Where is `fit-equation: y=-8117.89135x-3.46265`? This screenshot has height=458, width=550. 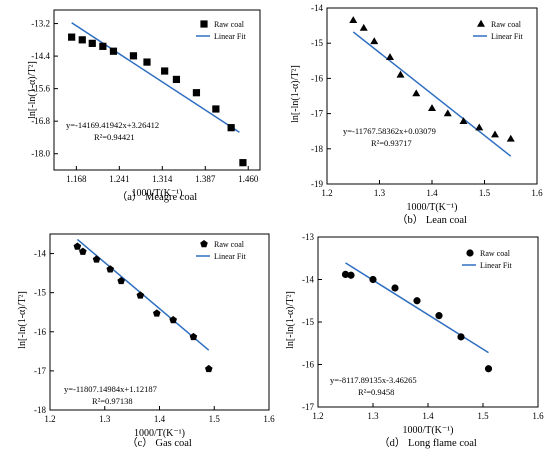 fit-equation: y=-8117.89135x-3.46265 is located at coordinates (373, 380).